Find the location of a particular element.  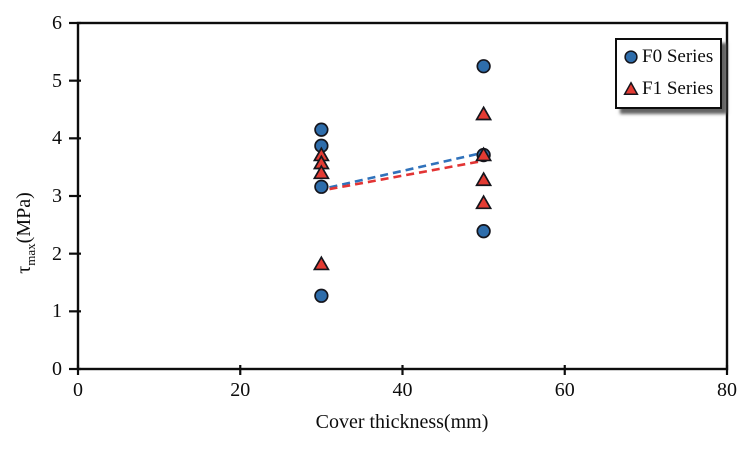

x-tick-label: 40 is located at coordinates (402, 390).